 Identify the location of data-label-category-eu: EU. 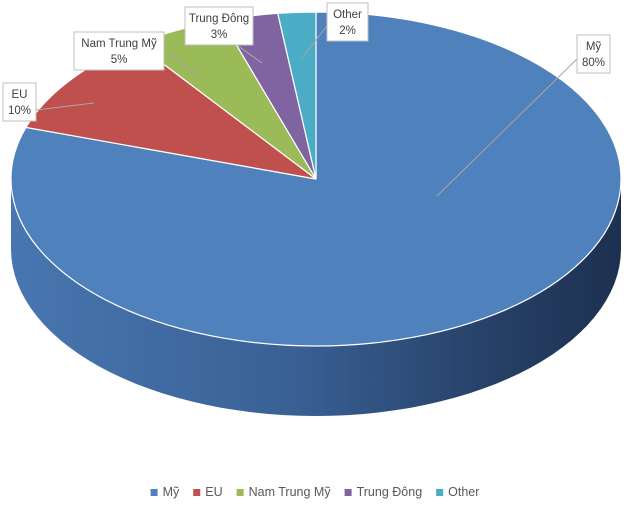
(20, 95).